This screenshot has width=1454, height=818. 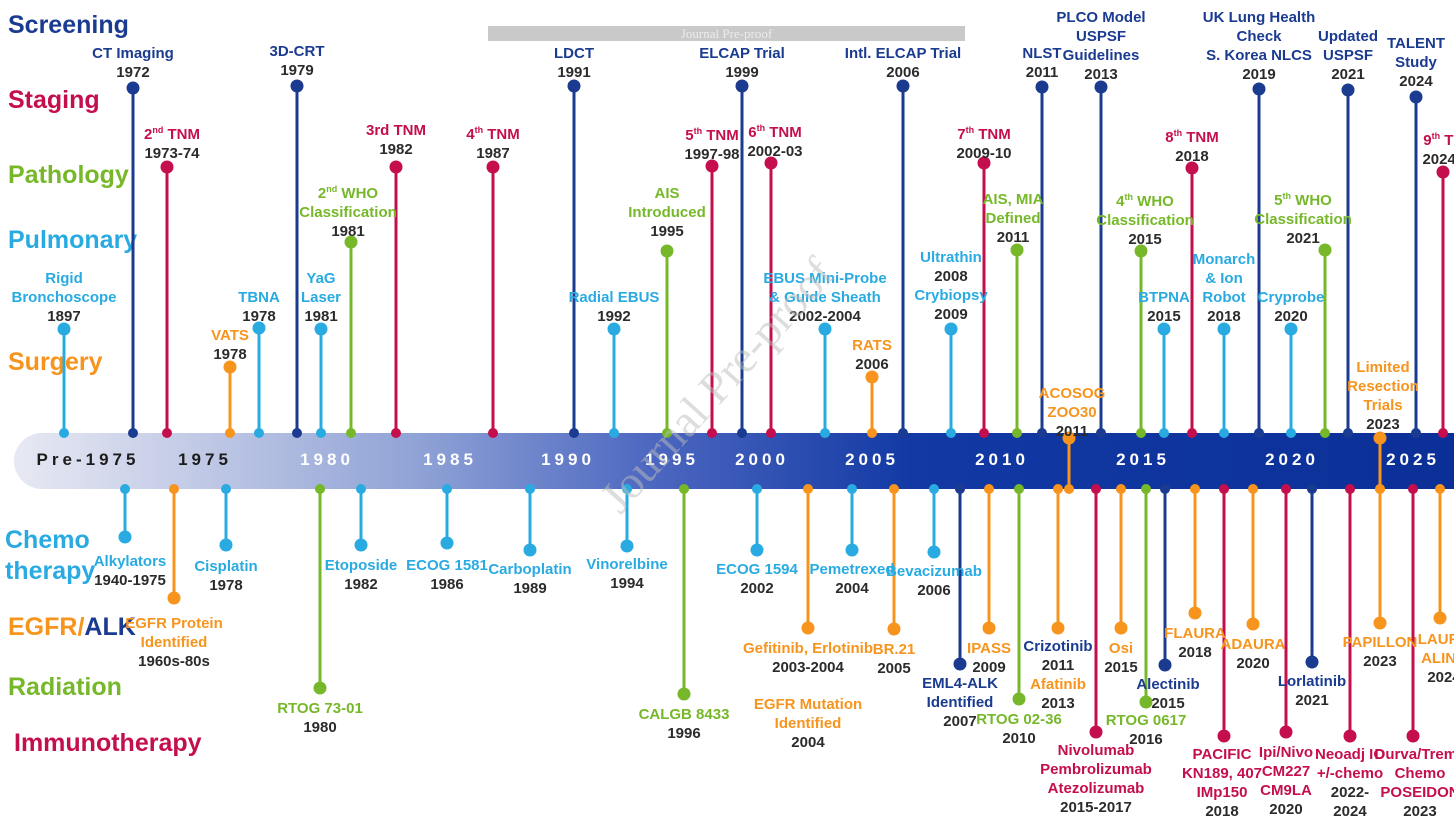 I want to click on event-elcap-trial-label-line: ELCAP Trial, so click(x=742, y=53).